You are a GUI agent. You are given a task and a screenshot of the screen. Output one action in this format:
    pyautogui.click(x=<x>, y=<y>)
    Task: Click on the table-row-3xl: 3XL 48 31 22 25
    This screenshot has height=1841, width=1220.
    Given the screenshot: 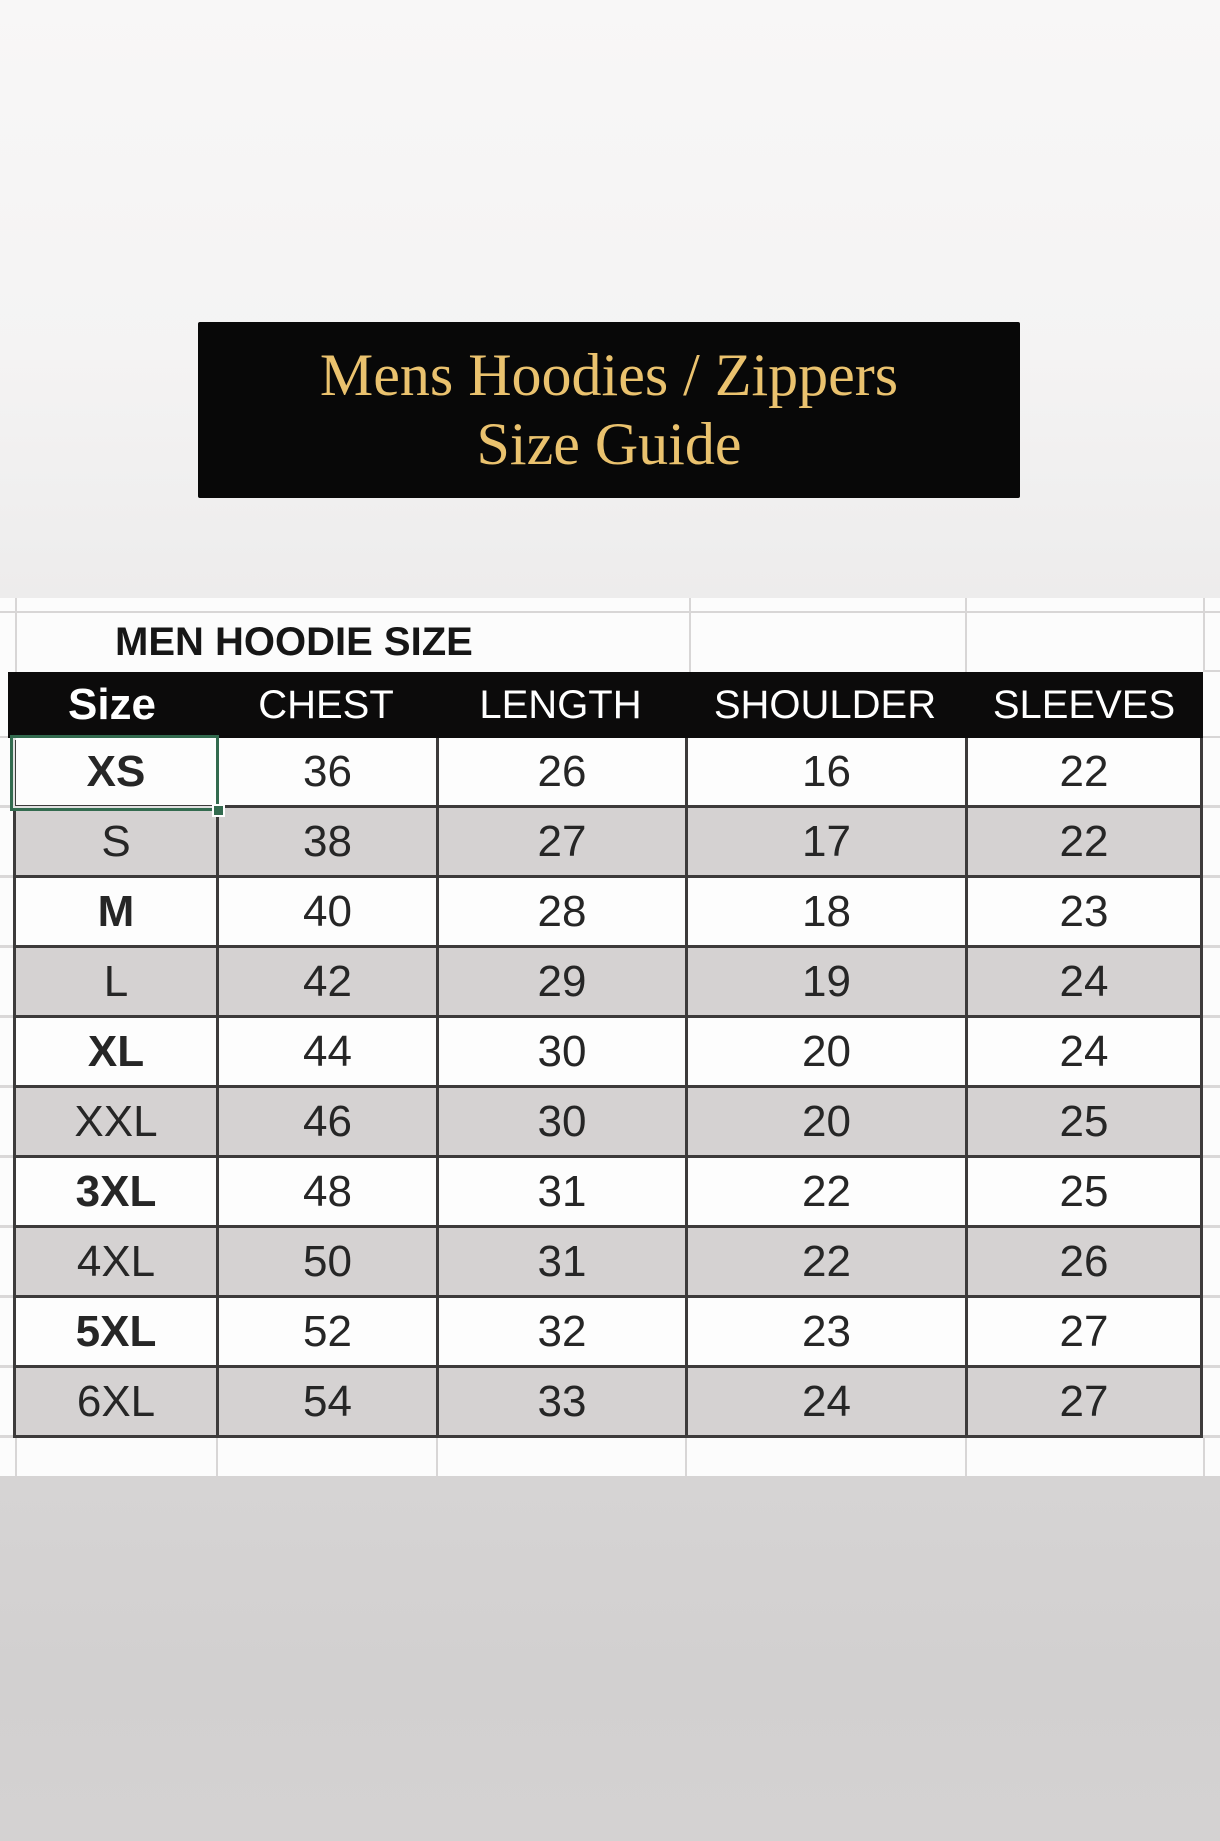 What is the action you would take?
    pyautogui.click(x=608, y=1193)
    